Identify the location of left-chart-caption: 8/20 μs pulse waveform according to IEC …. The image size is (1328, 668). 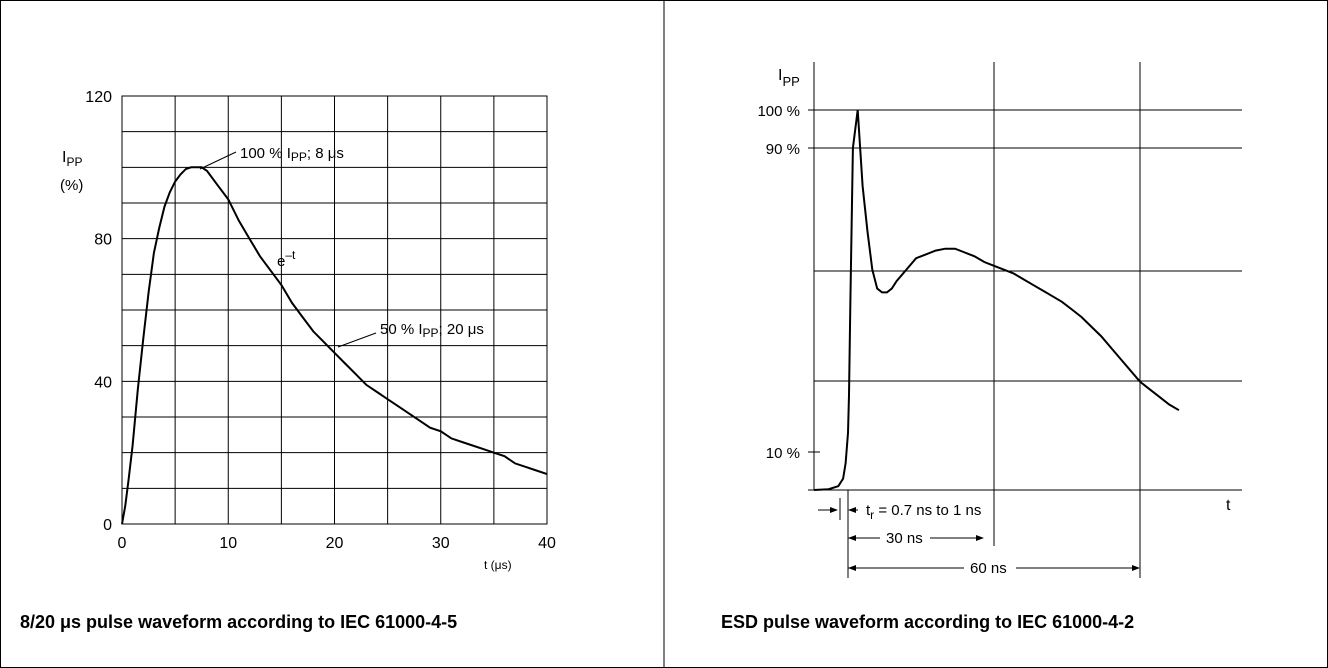
(239, 622).